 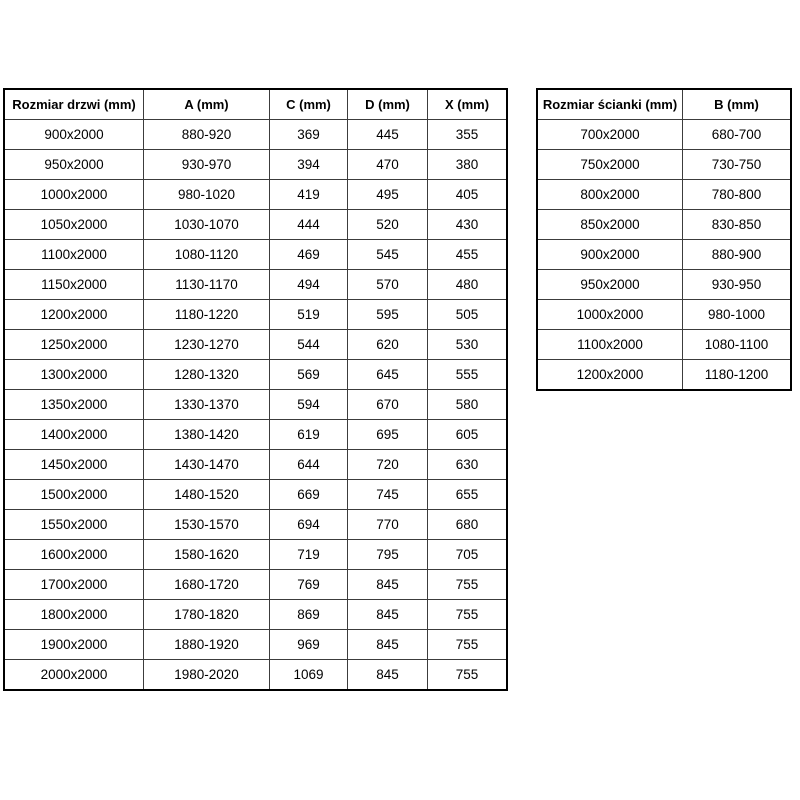 I want to click on table-cell: 1550x2000, so click(x=73, y=524).